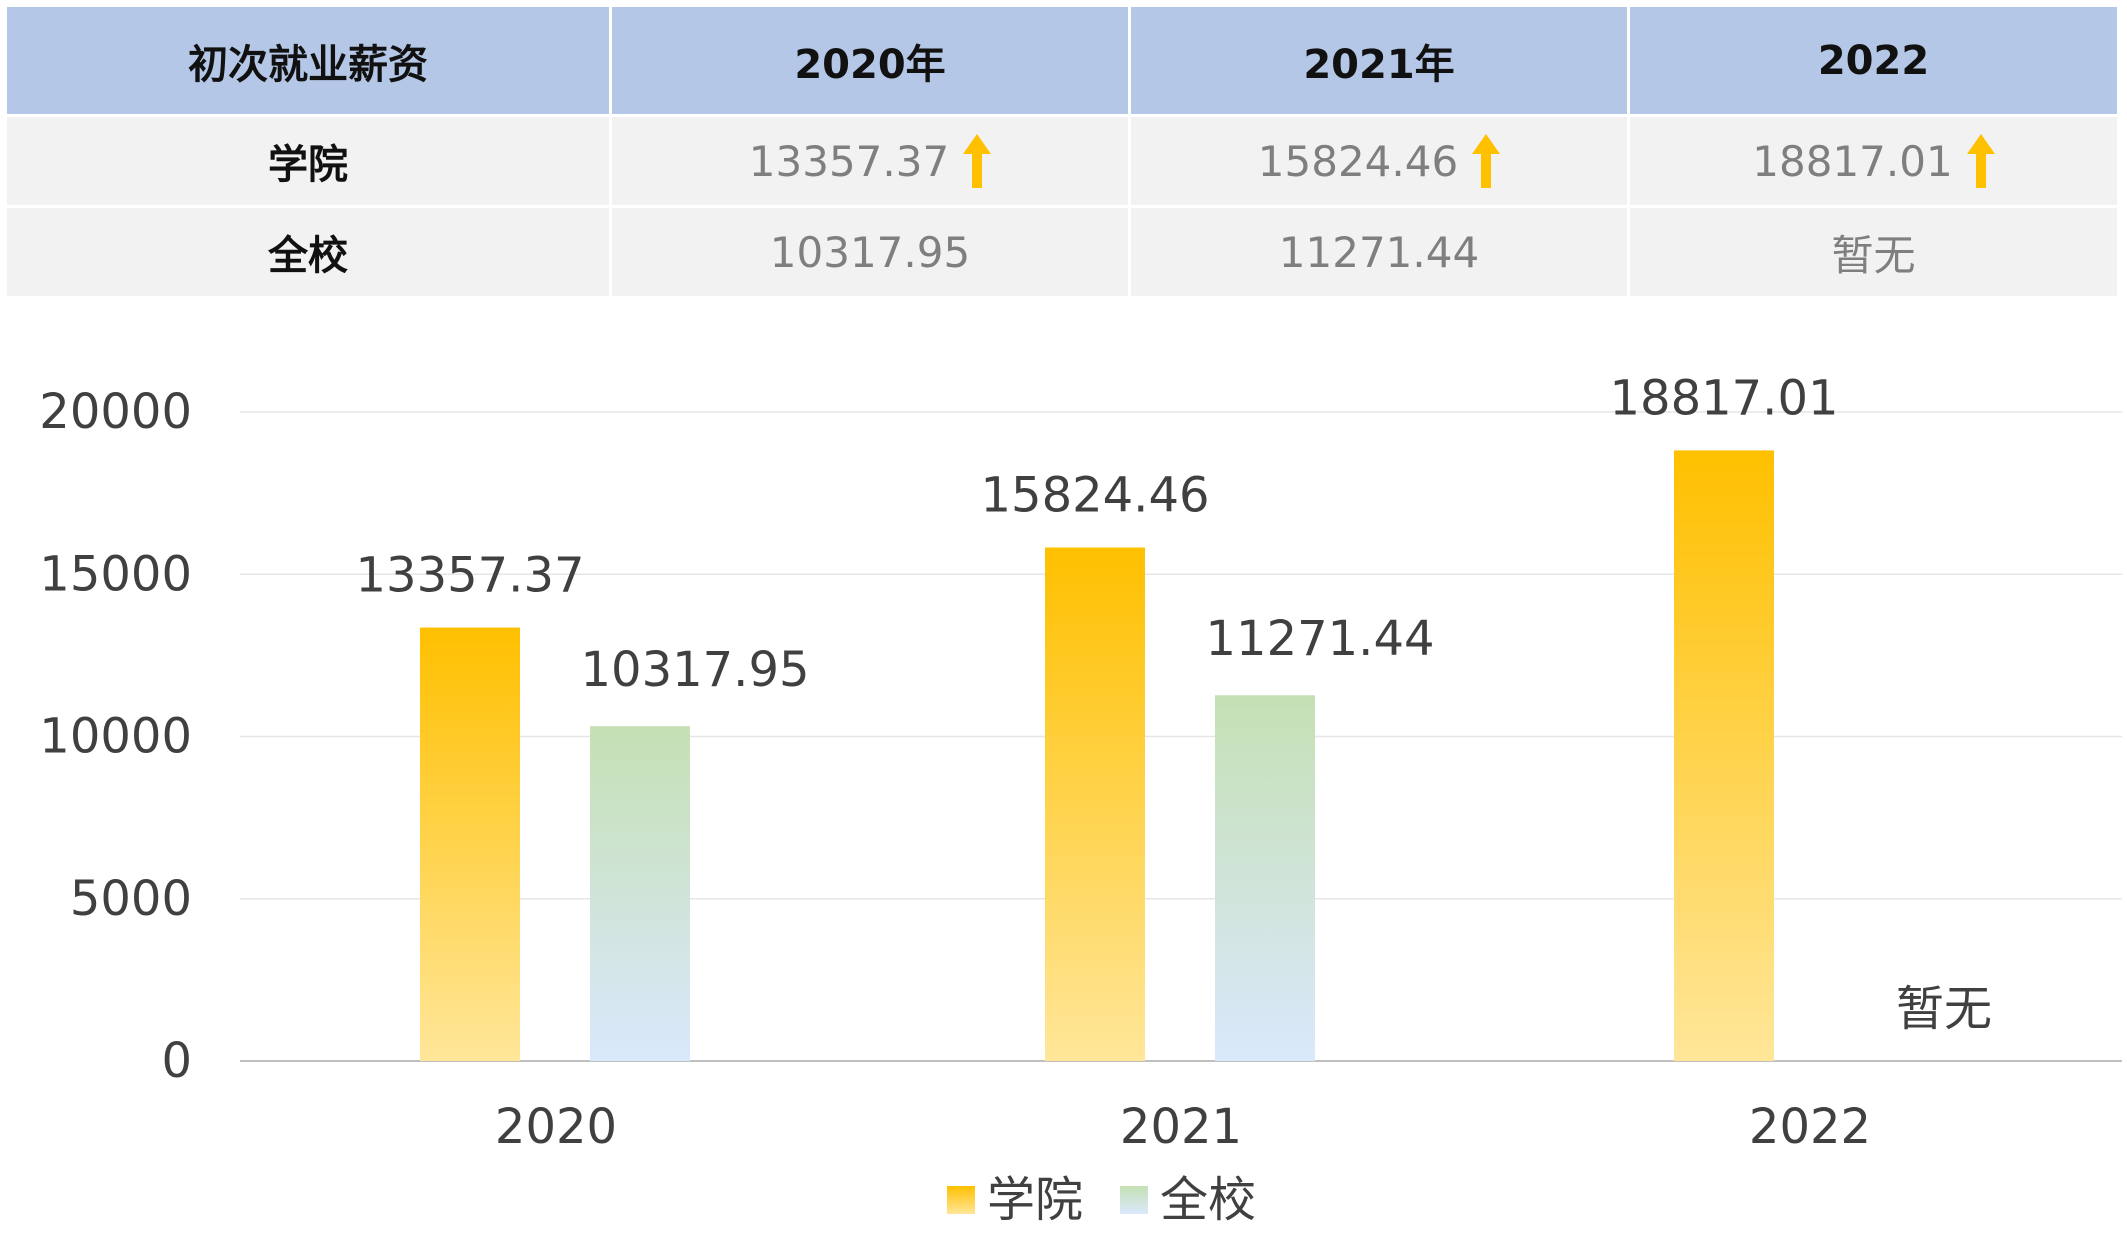 The width and height of the screenshot is (2127, 1252). I want to click on data-label-no-data: 暂无, so click(1944, 1009).